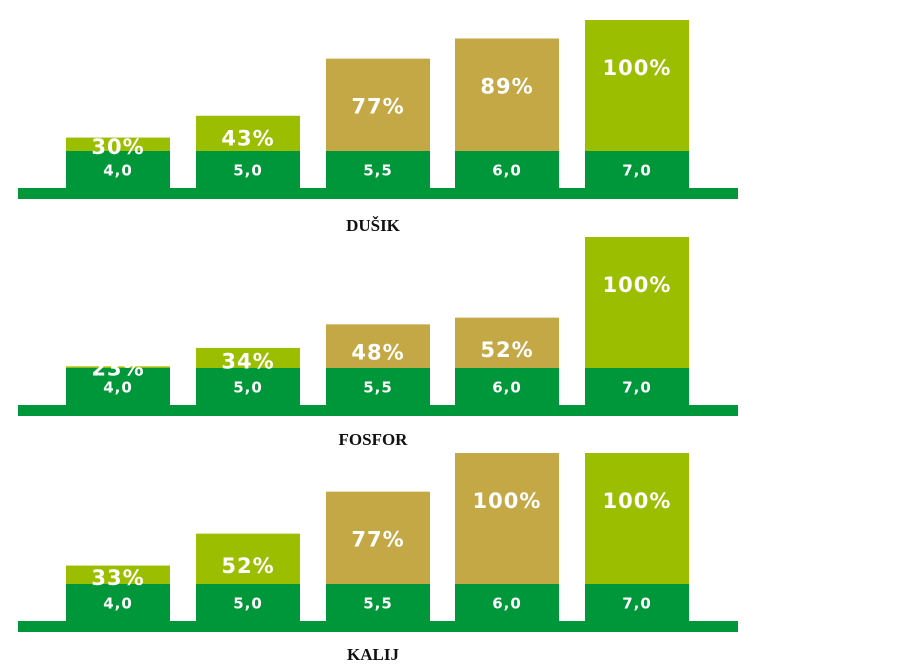 The height and width of the screenshot is (670, 921). Describe the element at coordinates (247, 139) in the screenshot. I see `value-label-2: 43%` at that location.